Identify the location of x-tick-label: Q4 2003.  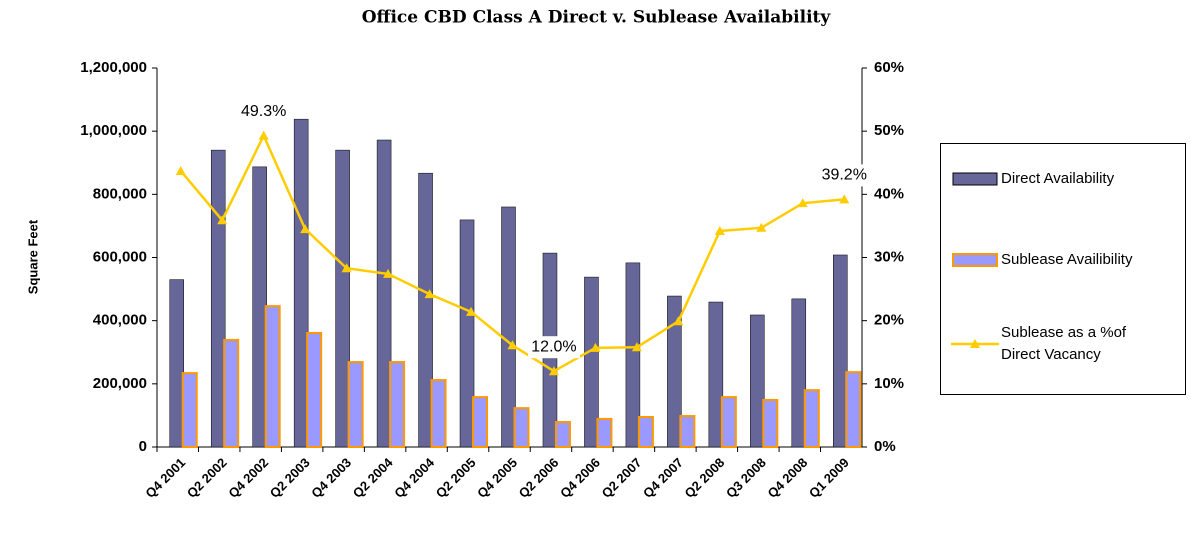
(331, 478).